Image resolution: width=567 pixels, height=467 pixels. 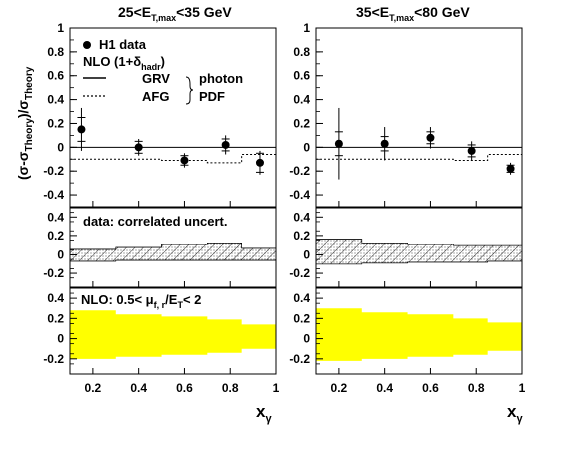 I want to click on y-tick-label-right-2-1: 0, so click(x=306, y=339).